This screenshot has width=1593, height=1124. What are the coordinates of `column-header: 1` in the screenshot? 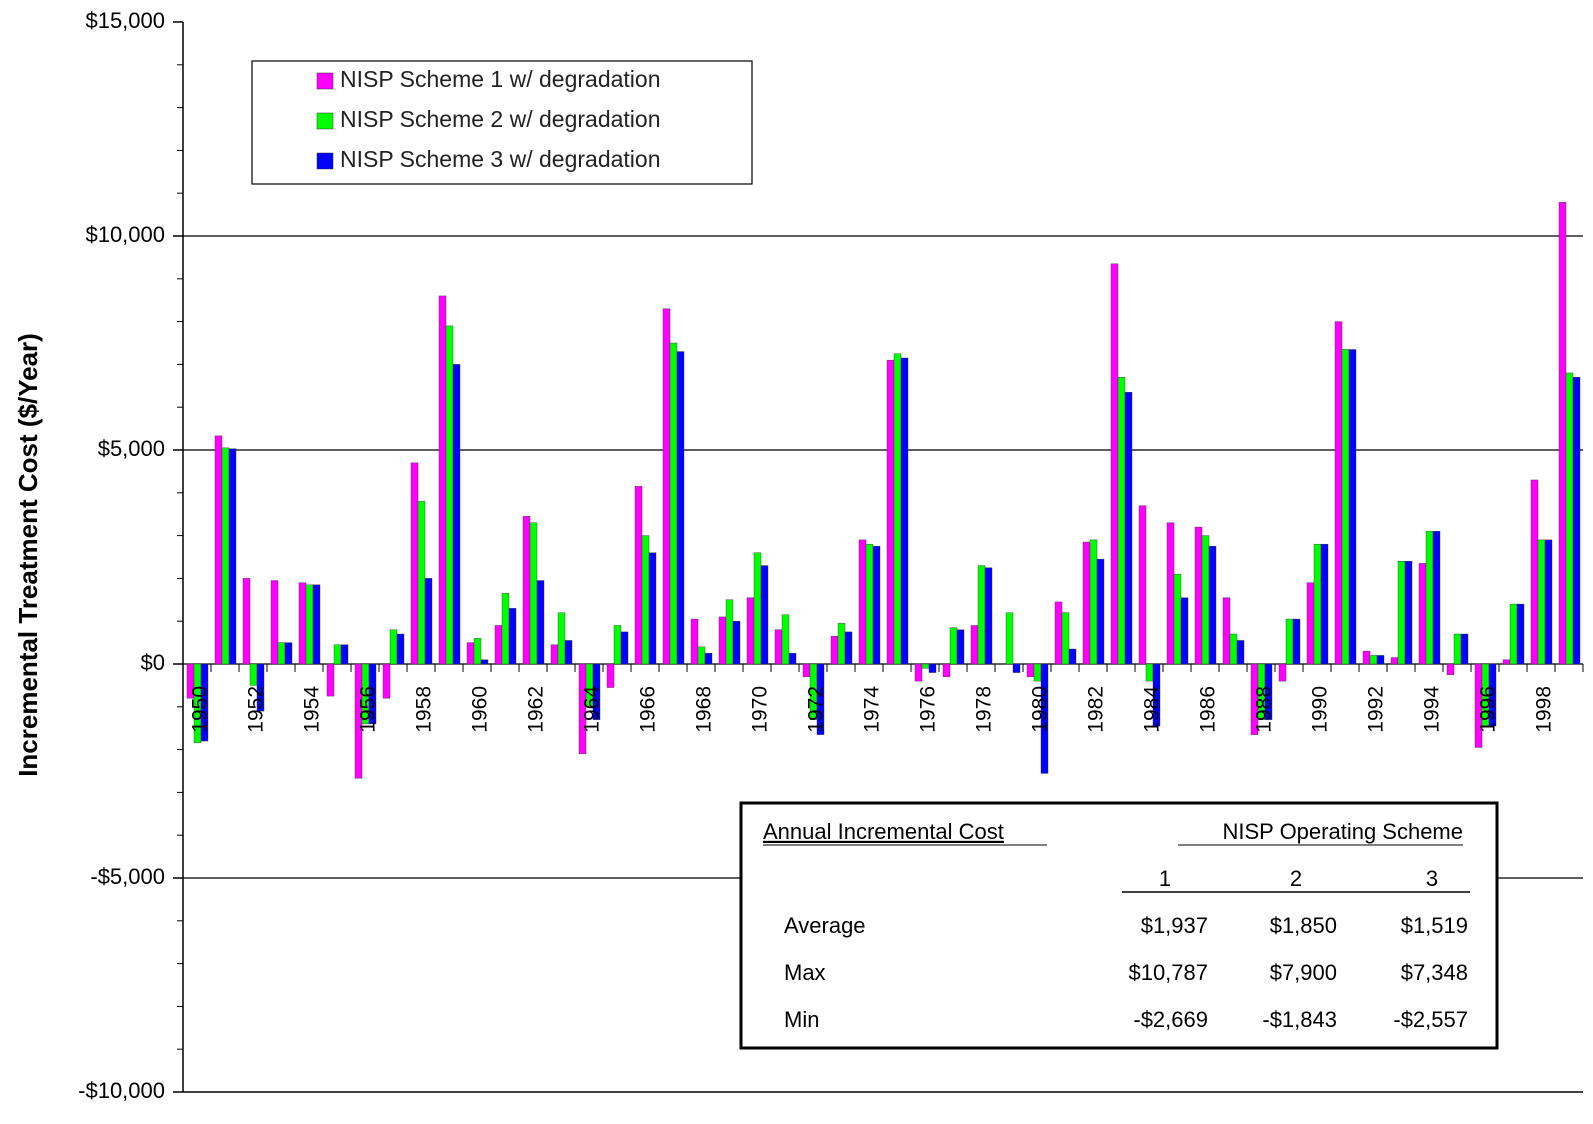 It's located at (1165, 878).